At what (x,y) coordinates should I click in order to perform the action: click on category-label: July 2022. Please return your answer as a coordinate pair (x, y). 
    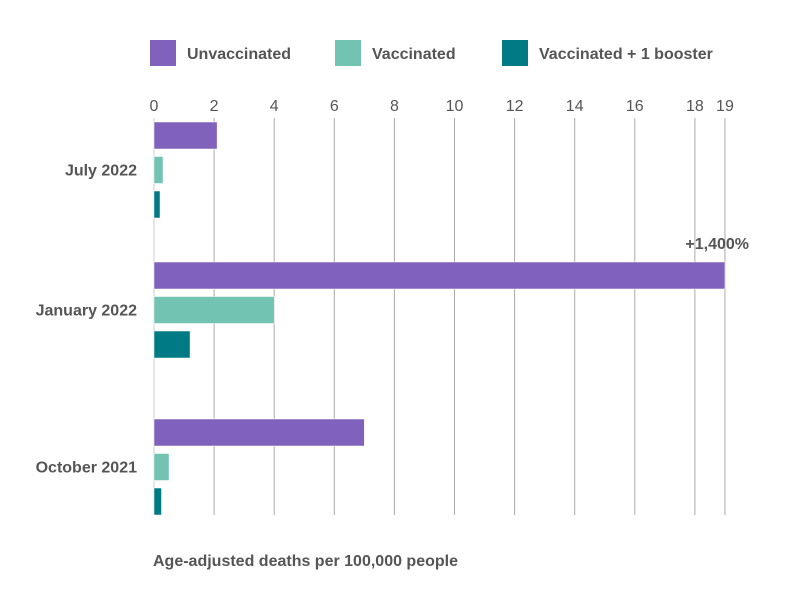
    Looking at the image, I should click on (101, 171).